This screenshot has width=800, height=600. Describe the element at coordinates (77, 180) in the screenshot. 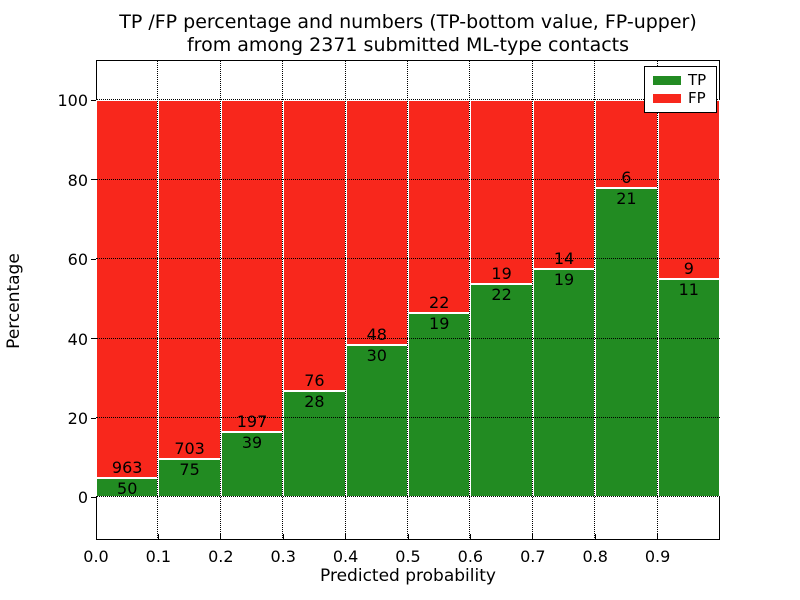

I see `y-tick-label: 80` at that location.